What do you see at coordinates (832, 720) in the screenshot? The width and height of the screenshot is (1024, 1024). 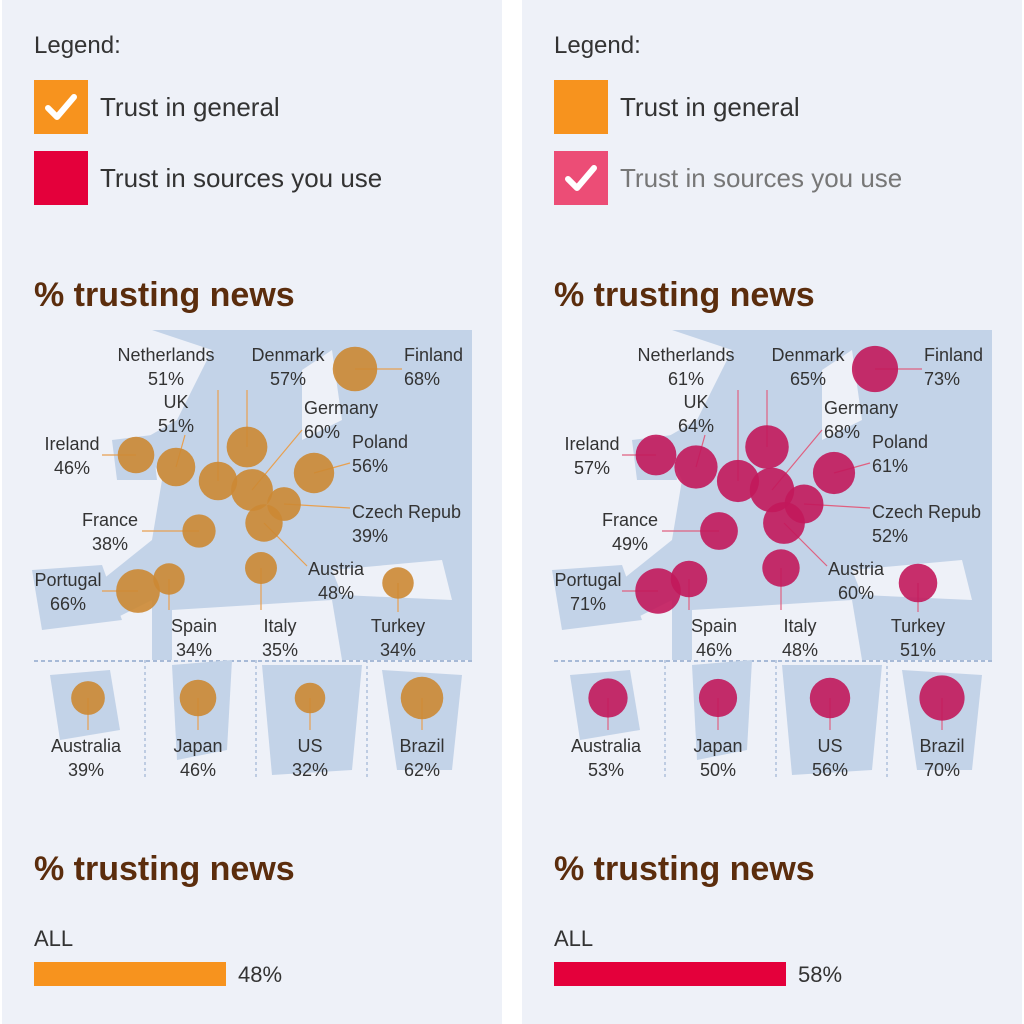 I see `inset-land` at bounding box center [832, 720].